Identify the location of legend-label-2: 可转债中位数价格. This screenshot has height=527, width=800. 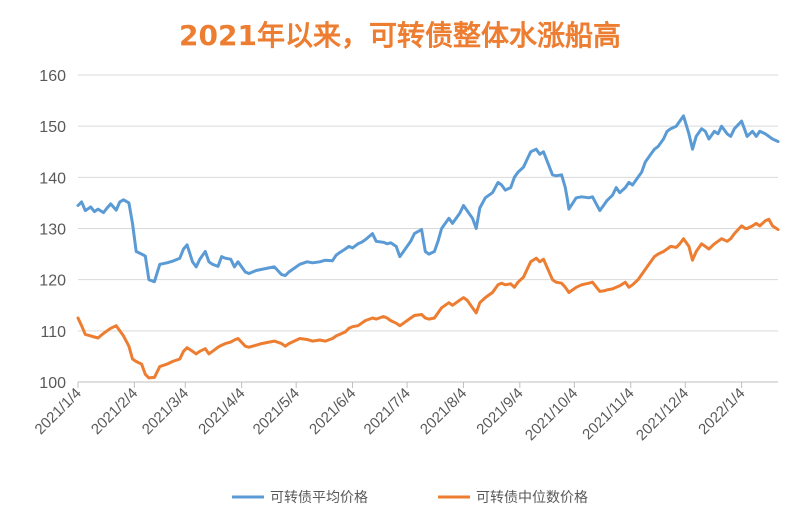
(532, 497).